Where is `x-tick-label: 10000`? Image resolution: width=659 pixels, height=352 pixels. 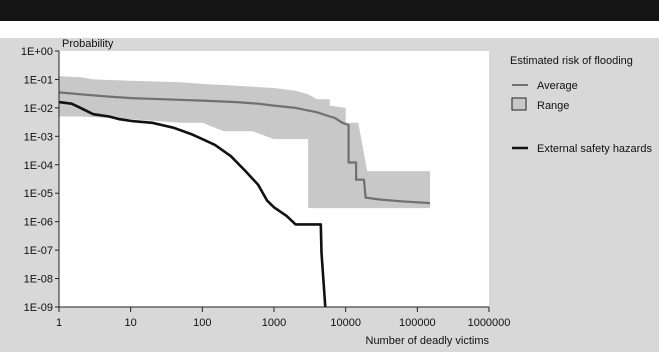
x-tick-label: 10000 is located at coordinates (345, 323).